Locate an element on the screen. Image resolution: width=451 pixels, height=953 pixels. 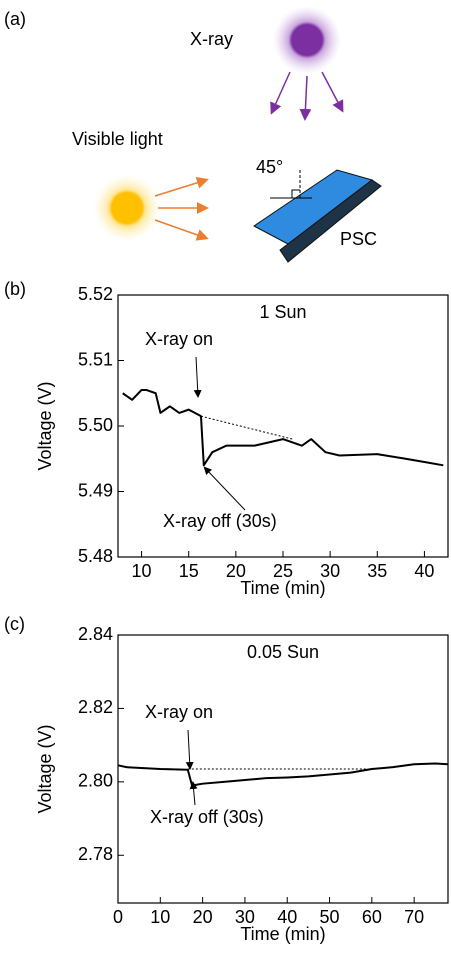
x-tick-label: 25 is located at coordinates (283, 571).